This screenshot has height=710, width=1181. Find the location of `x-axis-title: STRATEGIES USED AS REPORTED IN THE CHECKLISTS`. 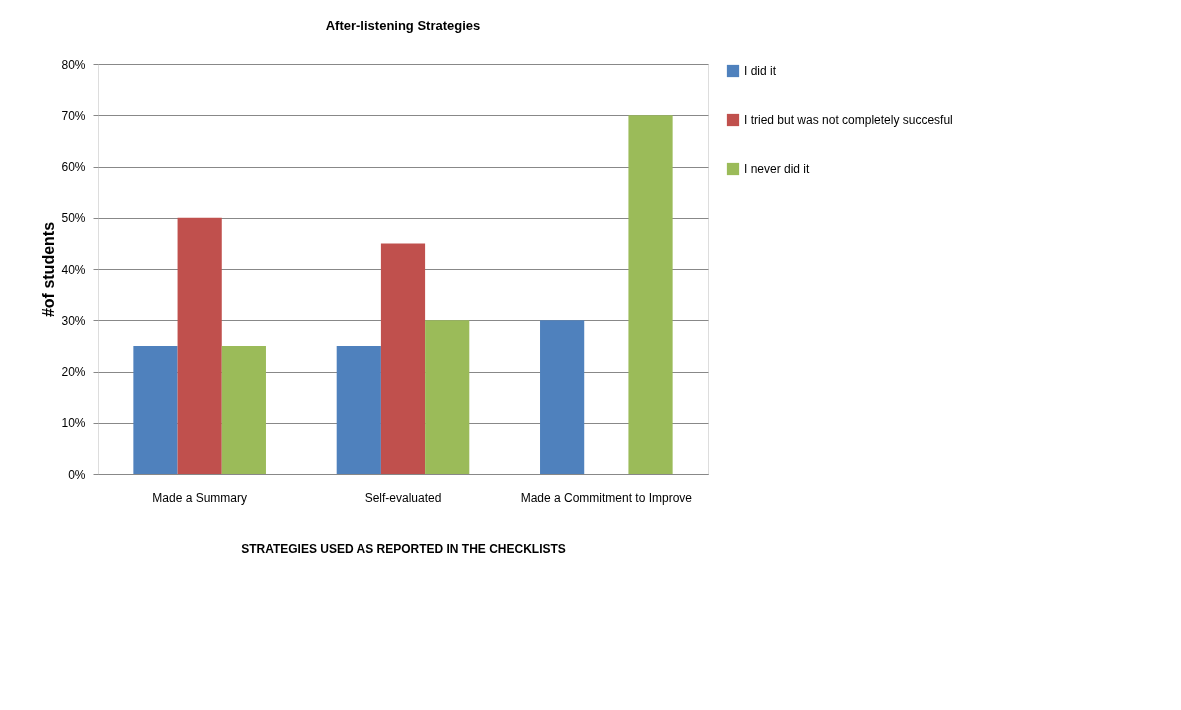

x-axis-title: STRATEGIES USED AS REPORTED IN THE CHECKLISTS is located at coordinates (403, 548).